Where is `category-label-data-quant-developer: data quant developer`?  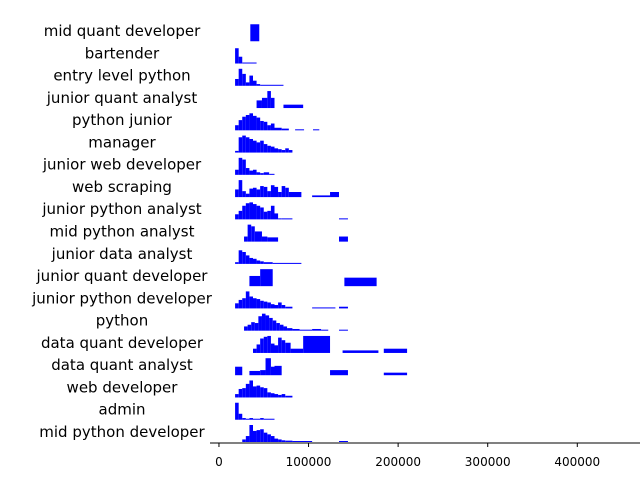 category-label-data-quant-developer: data quant developer is located at coordinates (122, 343).